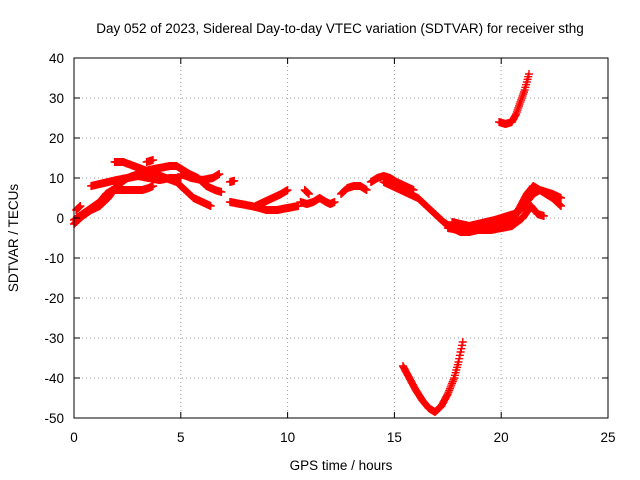 Image resolution: width=640 pixels, height=480 pixels. Describe the element at coordinates (54, 338) in the screenshot. I see `y-tick-label: -30` at that location.